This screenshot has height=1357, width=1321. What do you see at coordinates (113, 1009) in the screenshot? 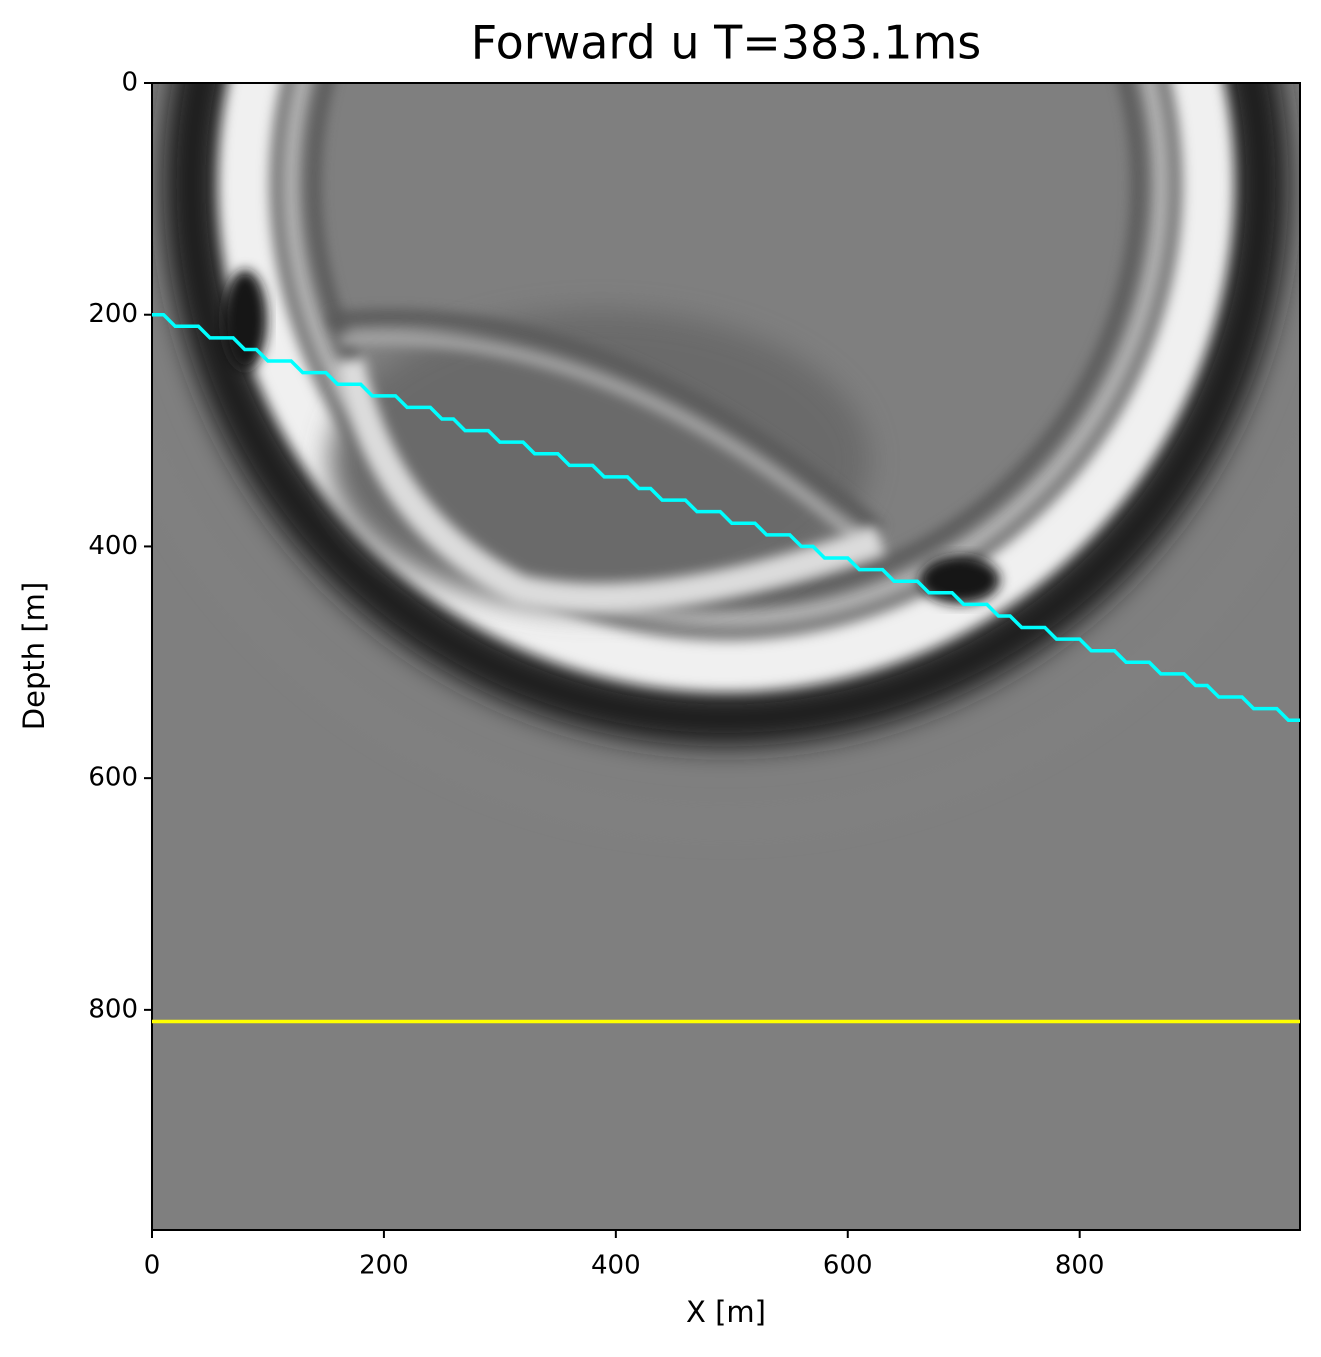
I see `y-tick-label: 800` at bounding box center [113, 1009].